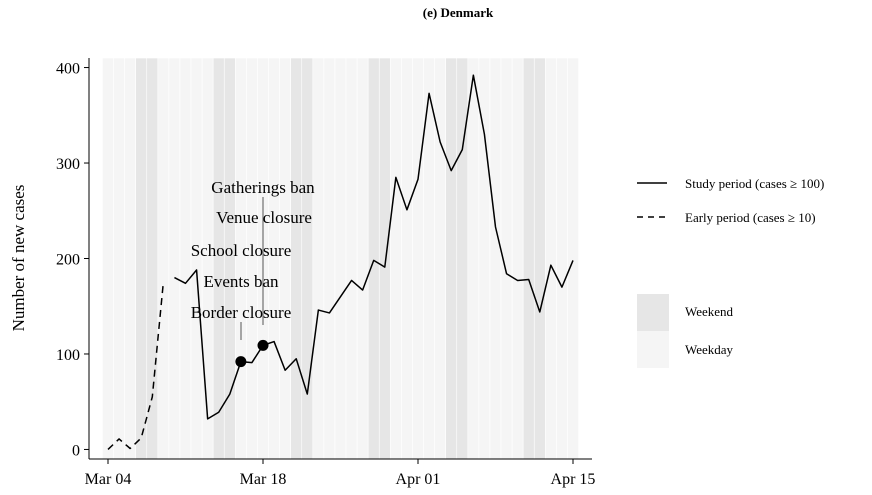  I want to click on event-markers, so click(252, 353).